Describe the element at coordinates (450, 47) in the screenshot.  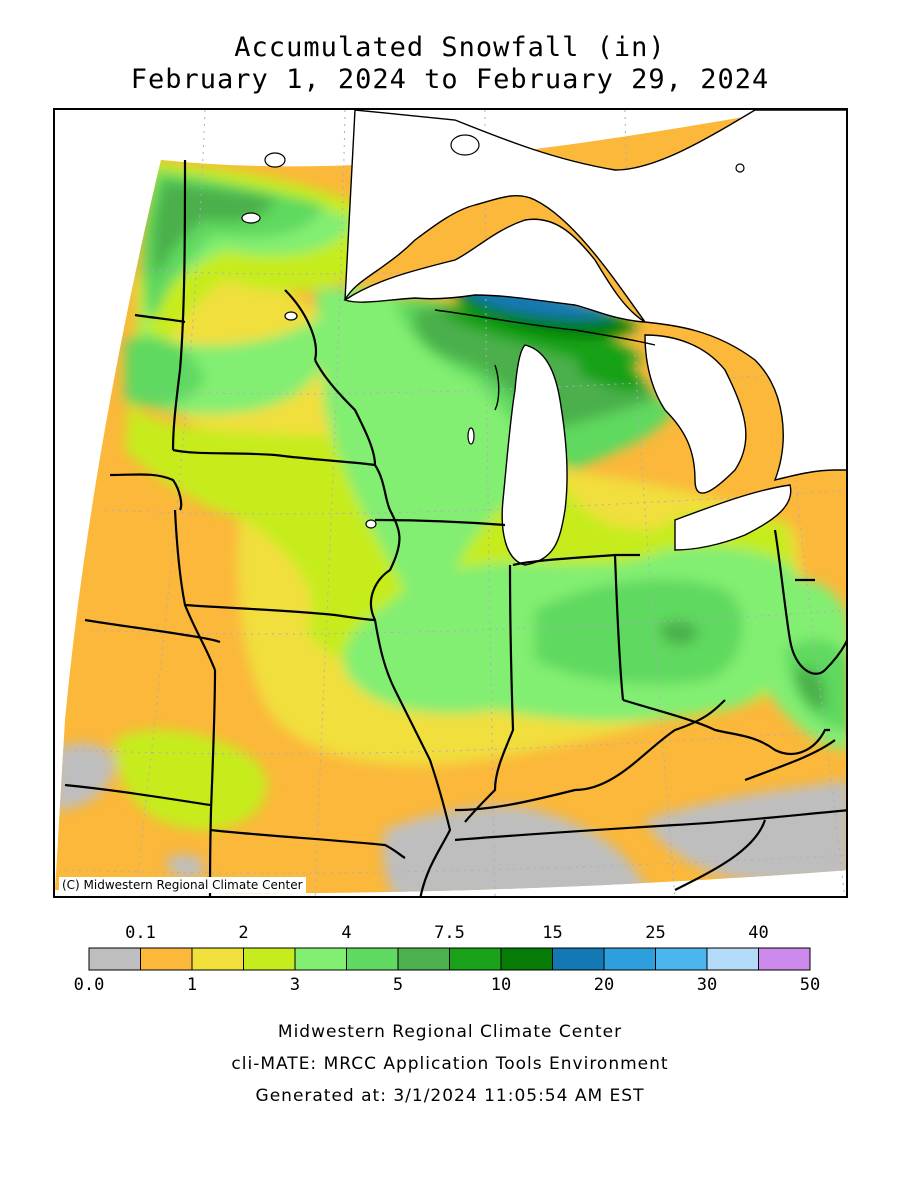
I see `map-title: Accumulated Snowfall (in)` at that location.